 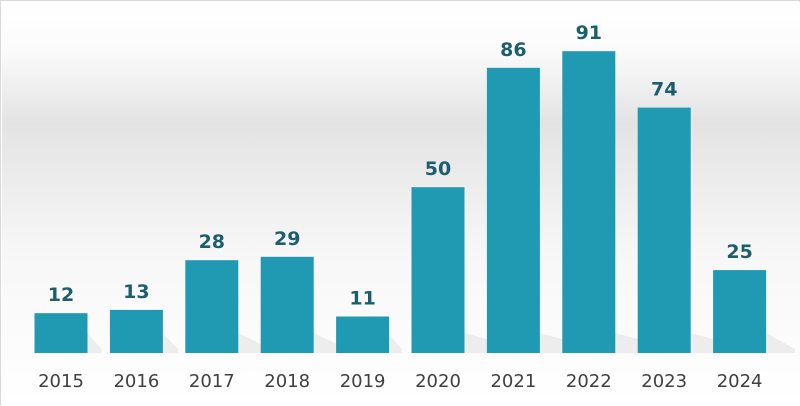 I want to click on x-tick-label-2017: 2017, so click(x=212, y=381).